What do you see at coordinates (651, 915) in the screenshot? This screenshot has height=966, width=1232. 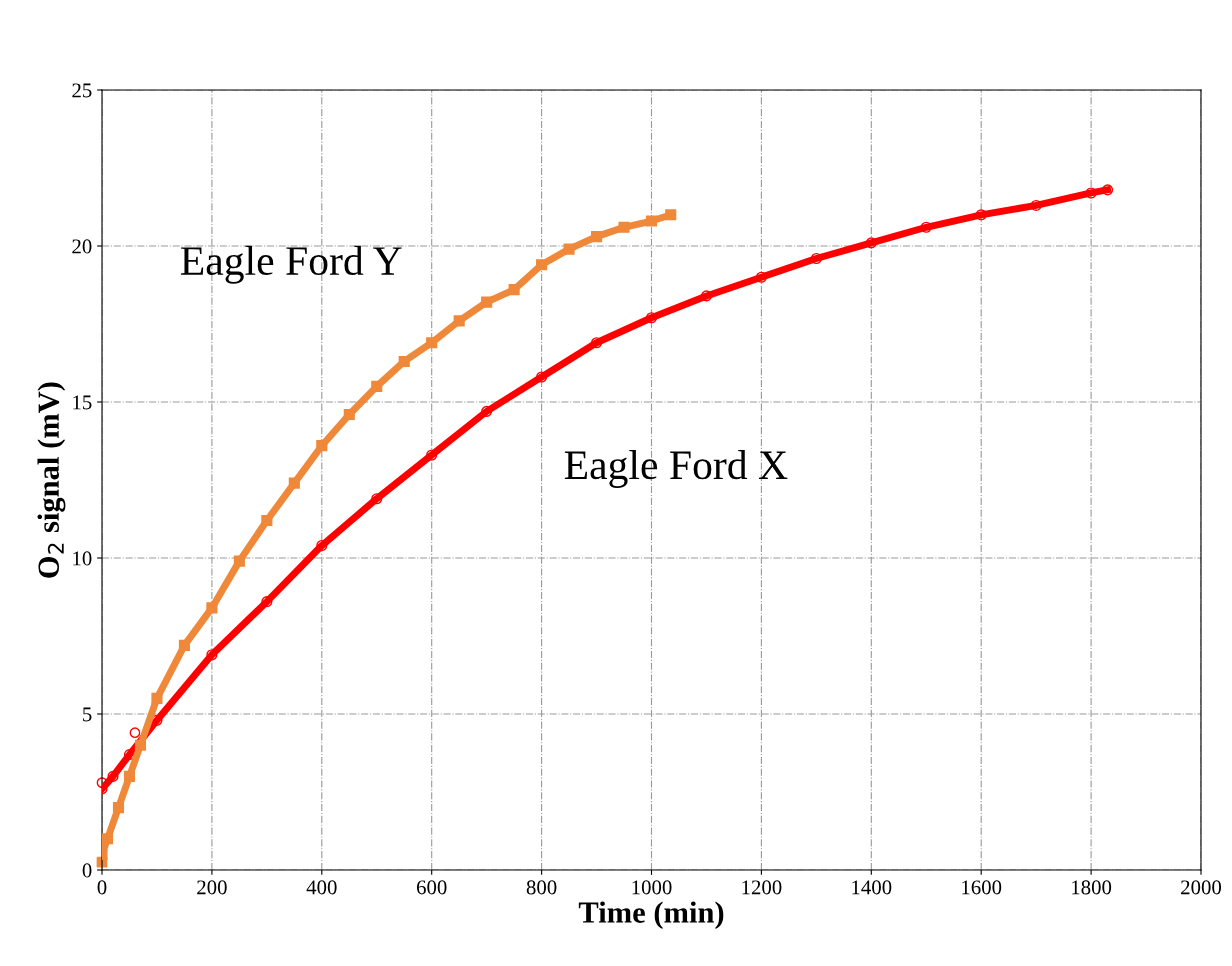 I see `x-axis-title: Time (min)` at bounding box center [651, 915].